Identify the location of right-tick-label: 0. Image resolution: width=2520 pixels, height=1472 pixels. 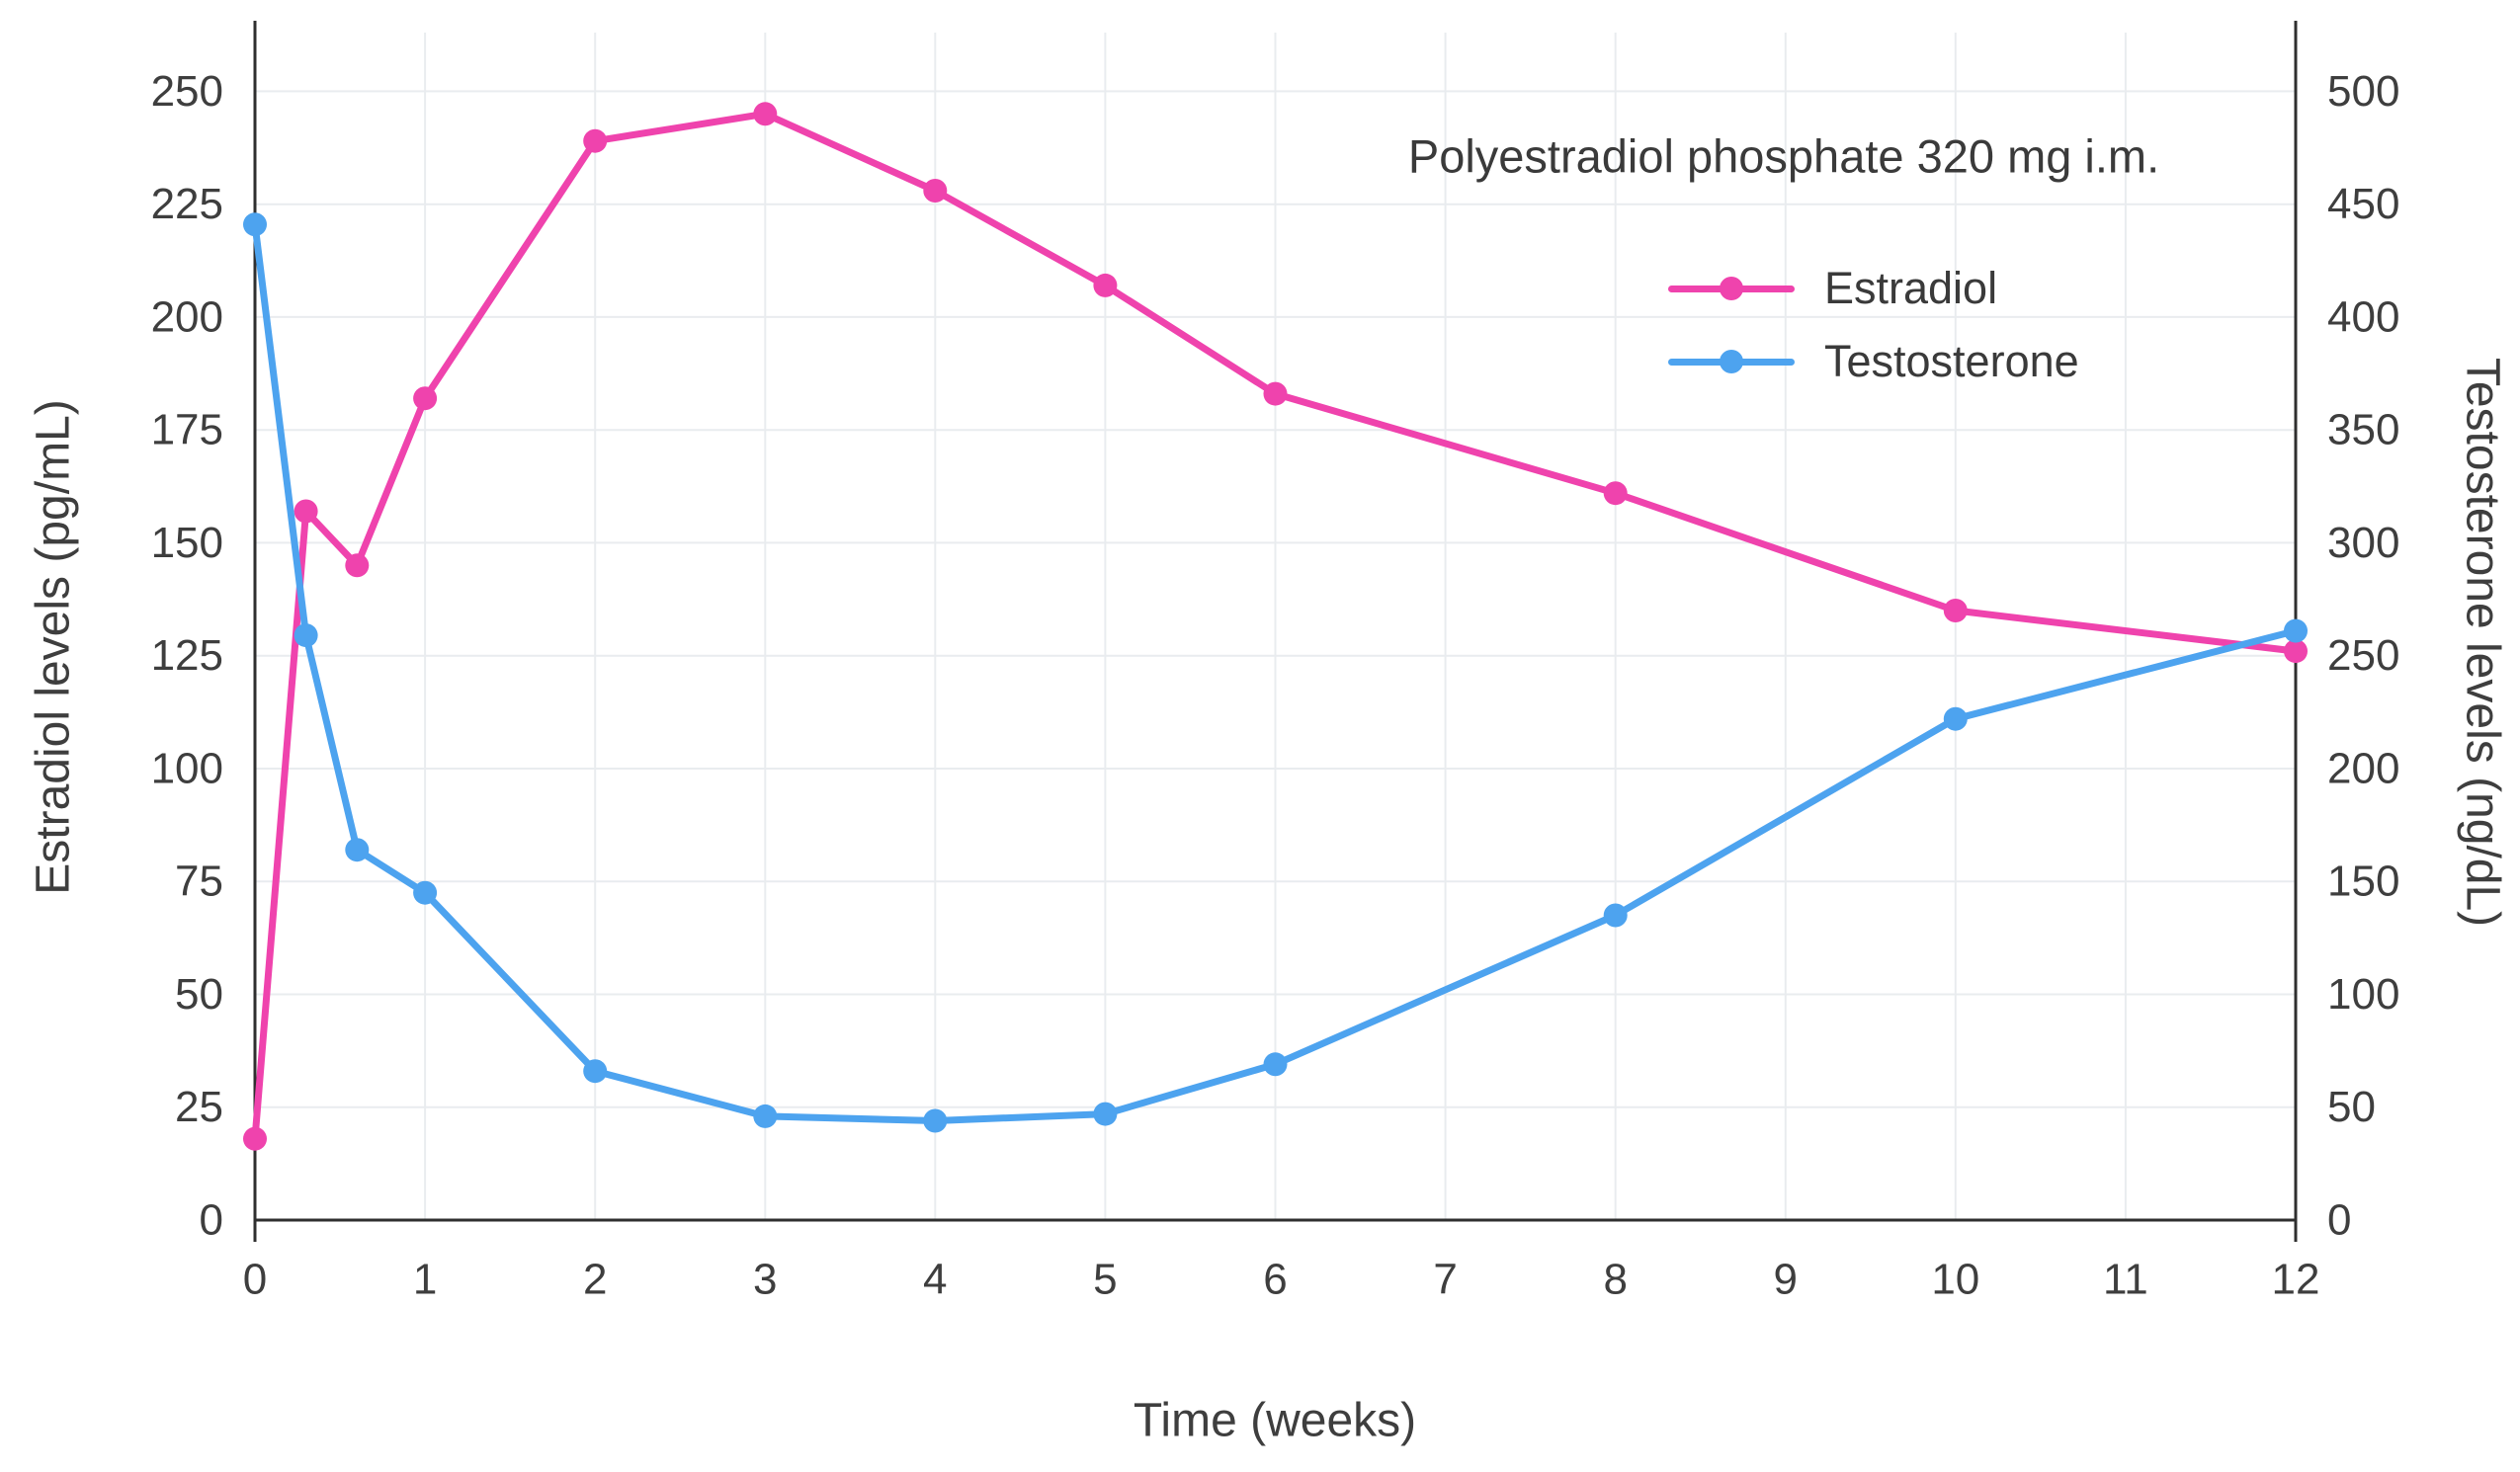
(2339, 1220).